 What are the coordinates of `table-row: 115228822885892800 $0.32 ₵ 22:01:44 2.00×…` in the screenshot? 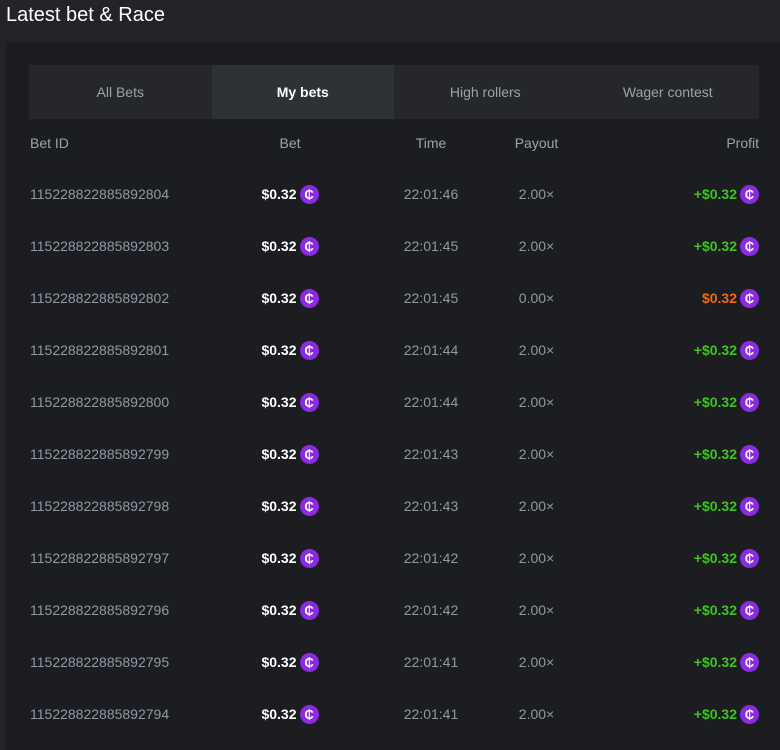 It's located at (394, 402).